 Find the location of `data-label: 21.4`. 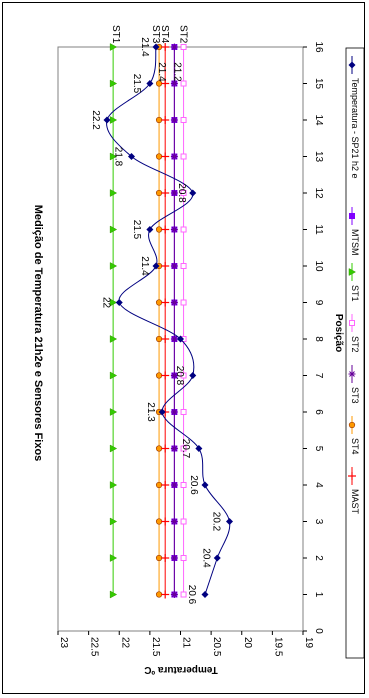

data-label: 21.4 is located at coordinates (144, 47).